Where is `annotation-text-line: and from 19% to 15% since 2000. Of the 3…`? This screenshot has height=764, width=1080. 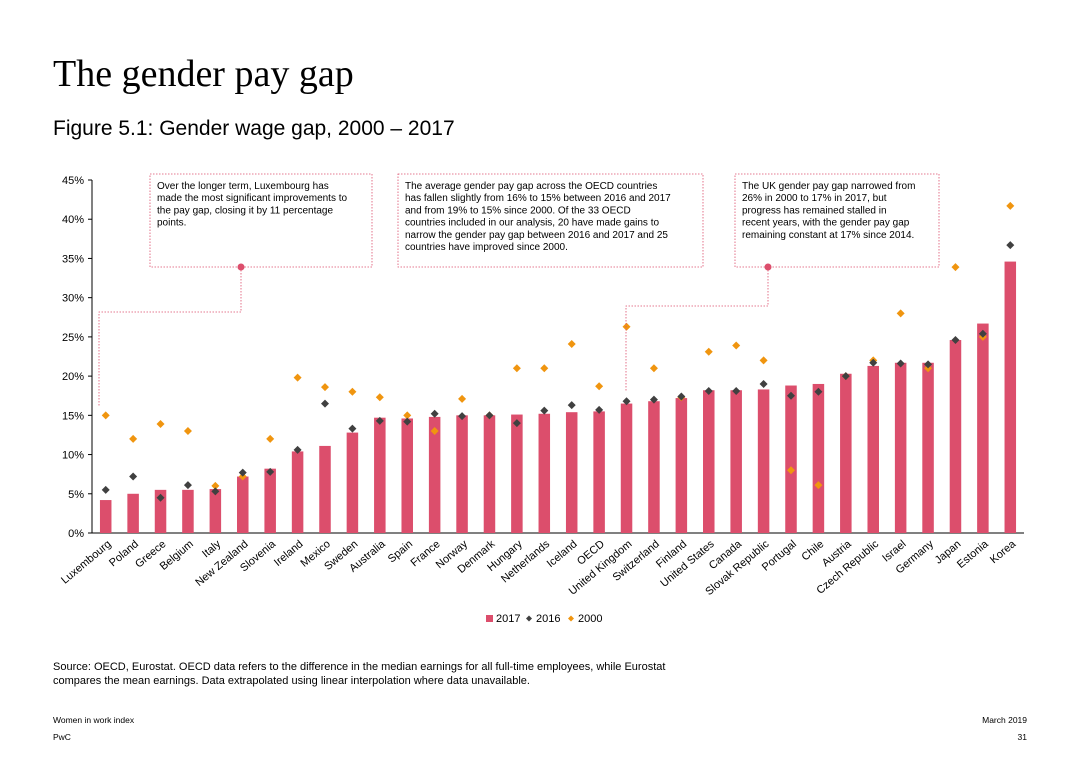 annotation-text-line: and from 19% to 15% since 2000. Of the 3… is located at coordinates (518, 210).